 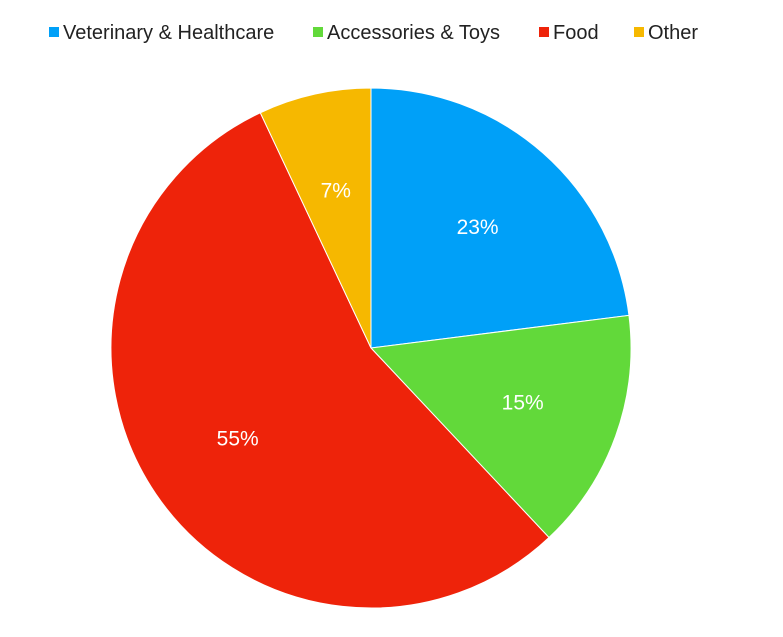 I want to click on legend-swatch-other, so click(x=639, y=32).